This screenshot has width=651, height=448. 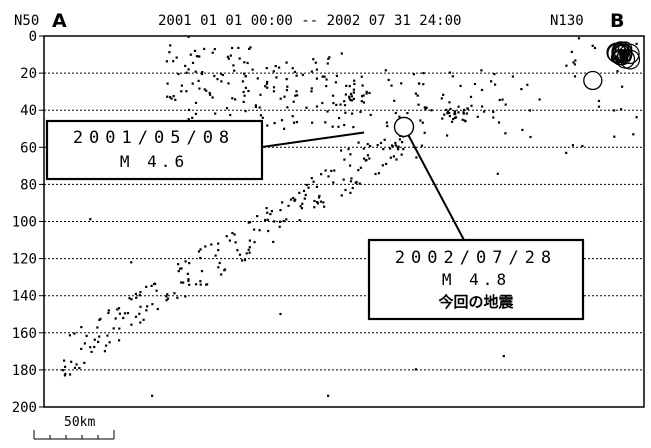 What do you see at coordinates (593, 80) in the screenshot?
I see `event-circle` at bounding box center [593, 80].